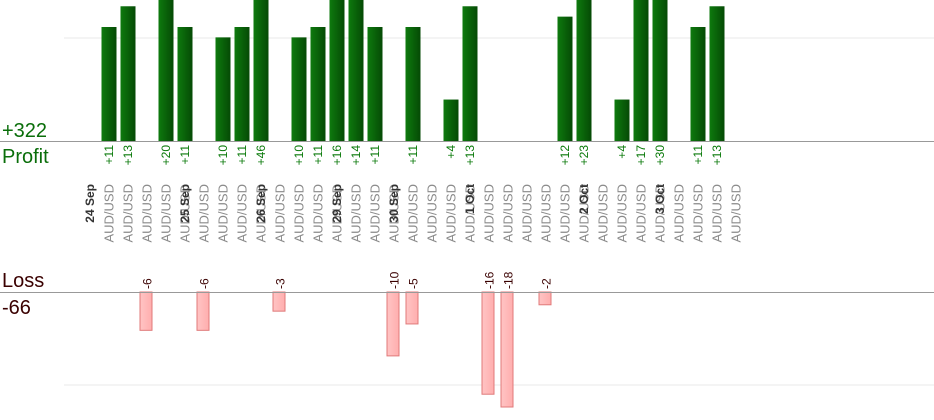 The image size is (934, 420). I want to click on loss-title: Loss, so click(23, 281).